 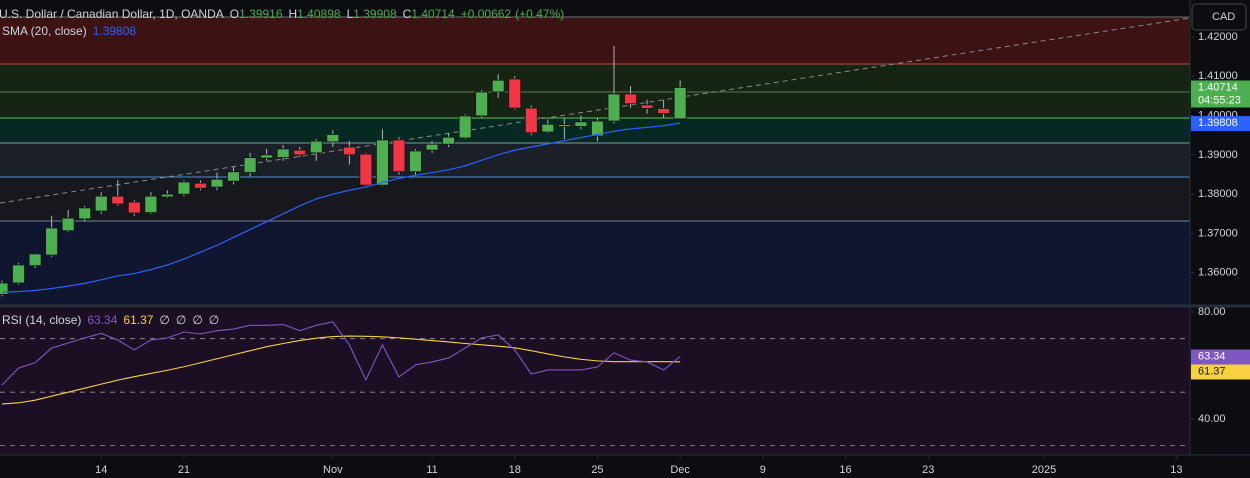 What do you see at coordinates (261, 14) in the screenshot?
I see `ohlc-value: 1.39916` at bounding box center [261, 14].